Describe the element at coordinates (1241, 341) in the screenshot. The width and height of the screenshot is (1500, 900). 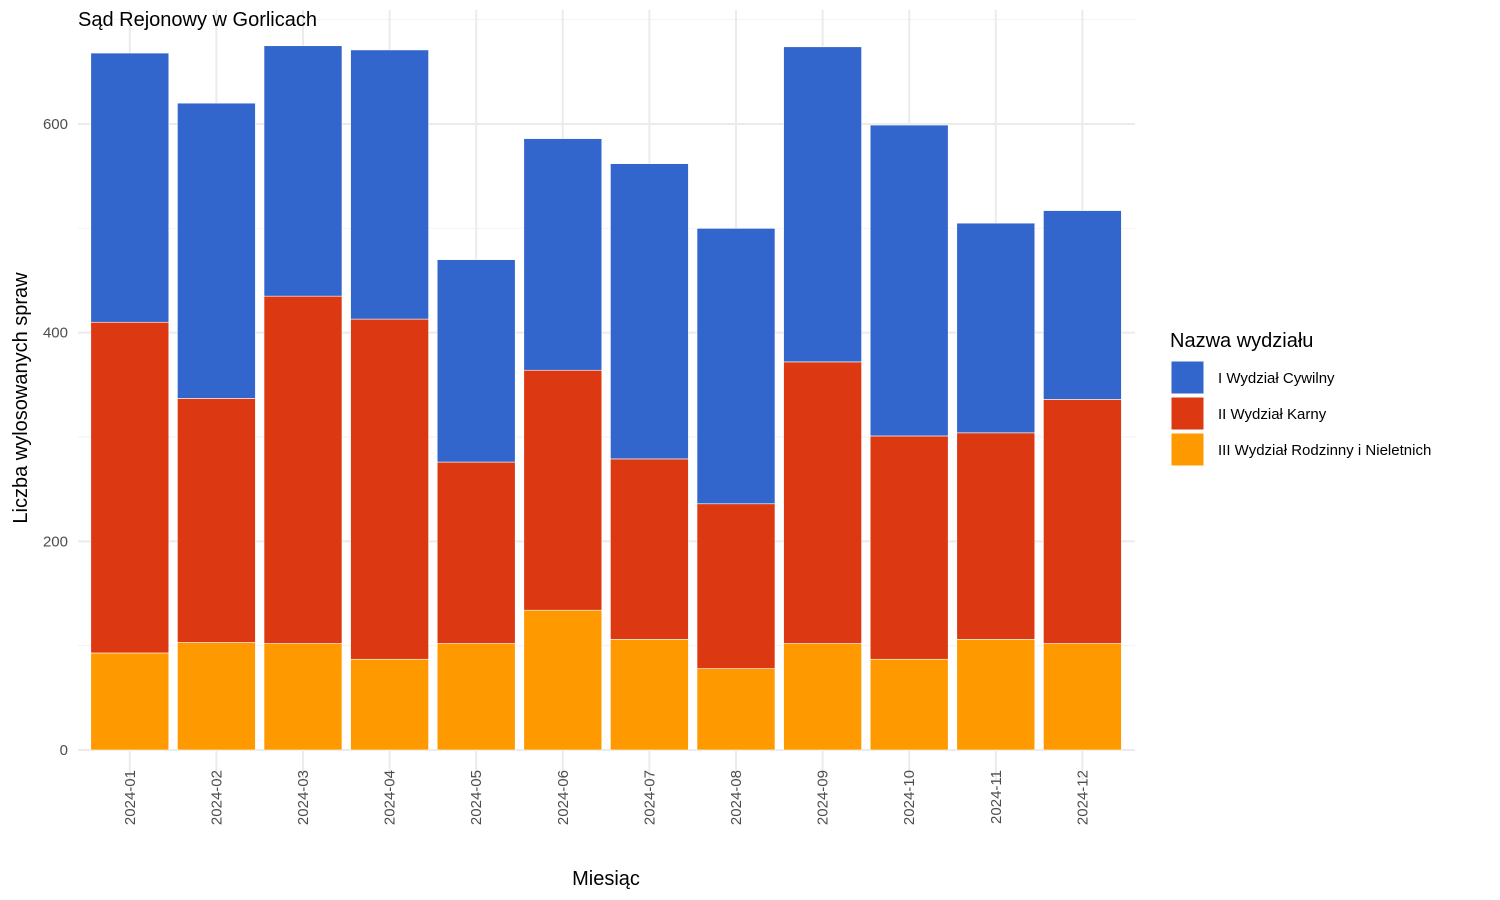
I see `legend-title: Nazwa wydziału` at that location.